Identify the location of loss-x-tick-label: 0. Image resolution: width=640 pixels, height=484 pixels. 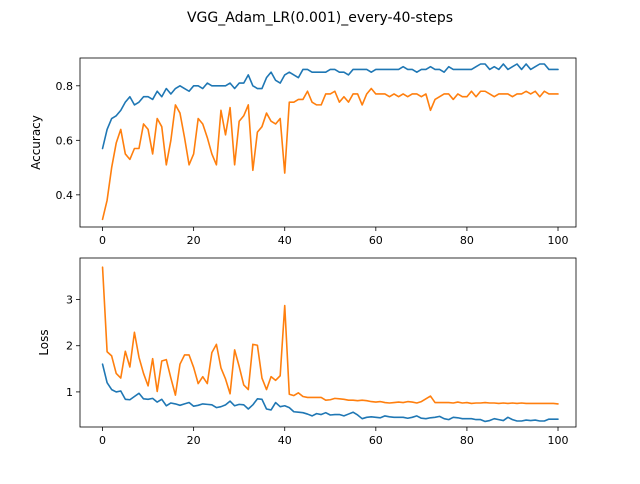
(102, 440).